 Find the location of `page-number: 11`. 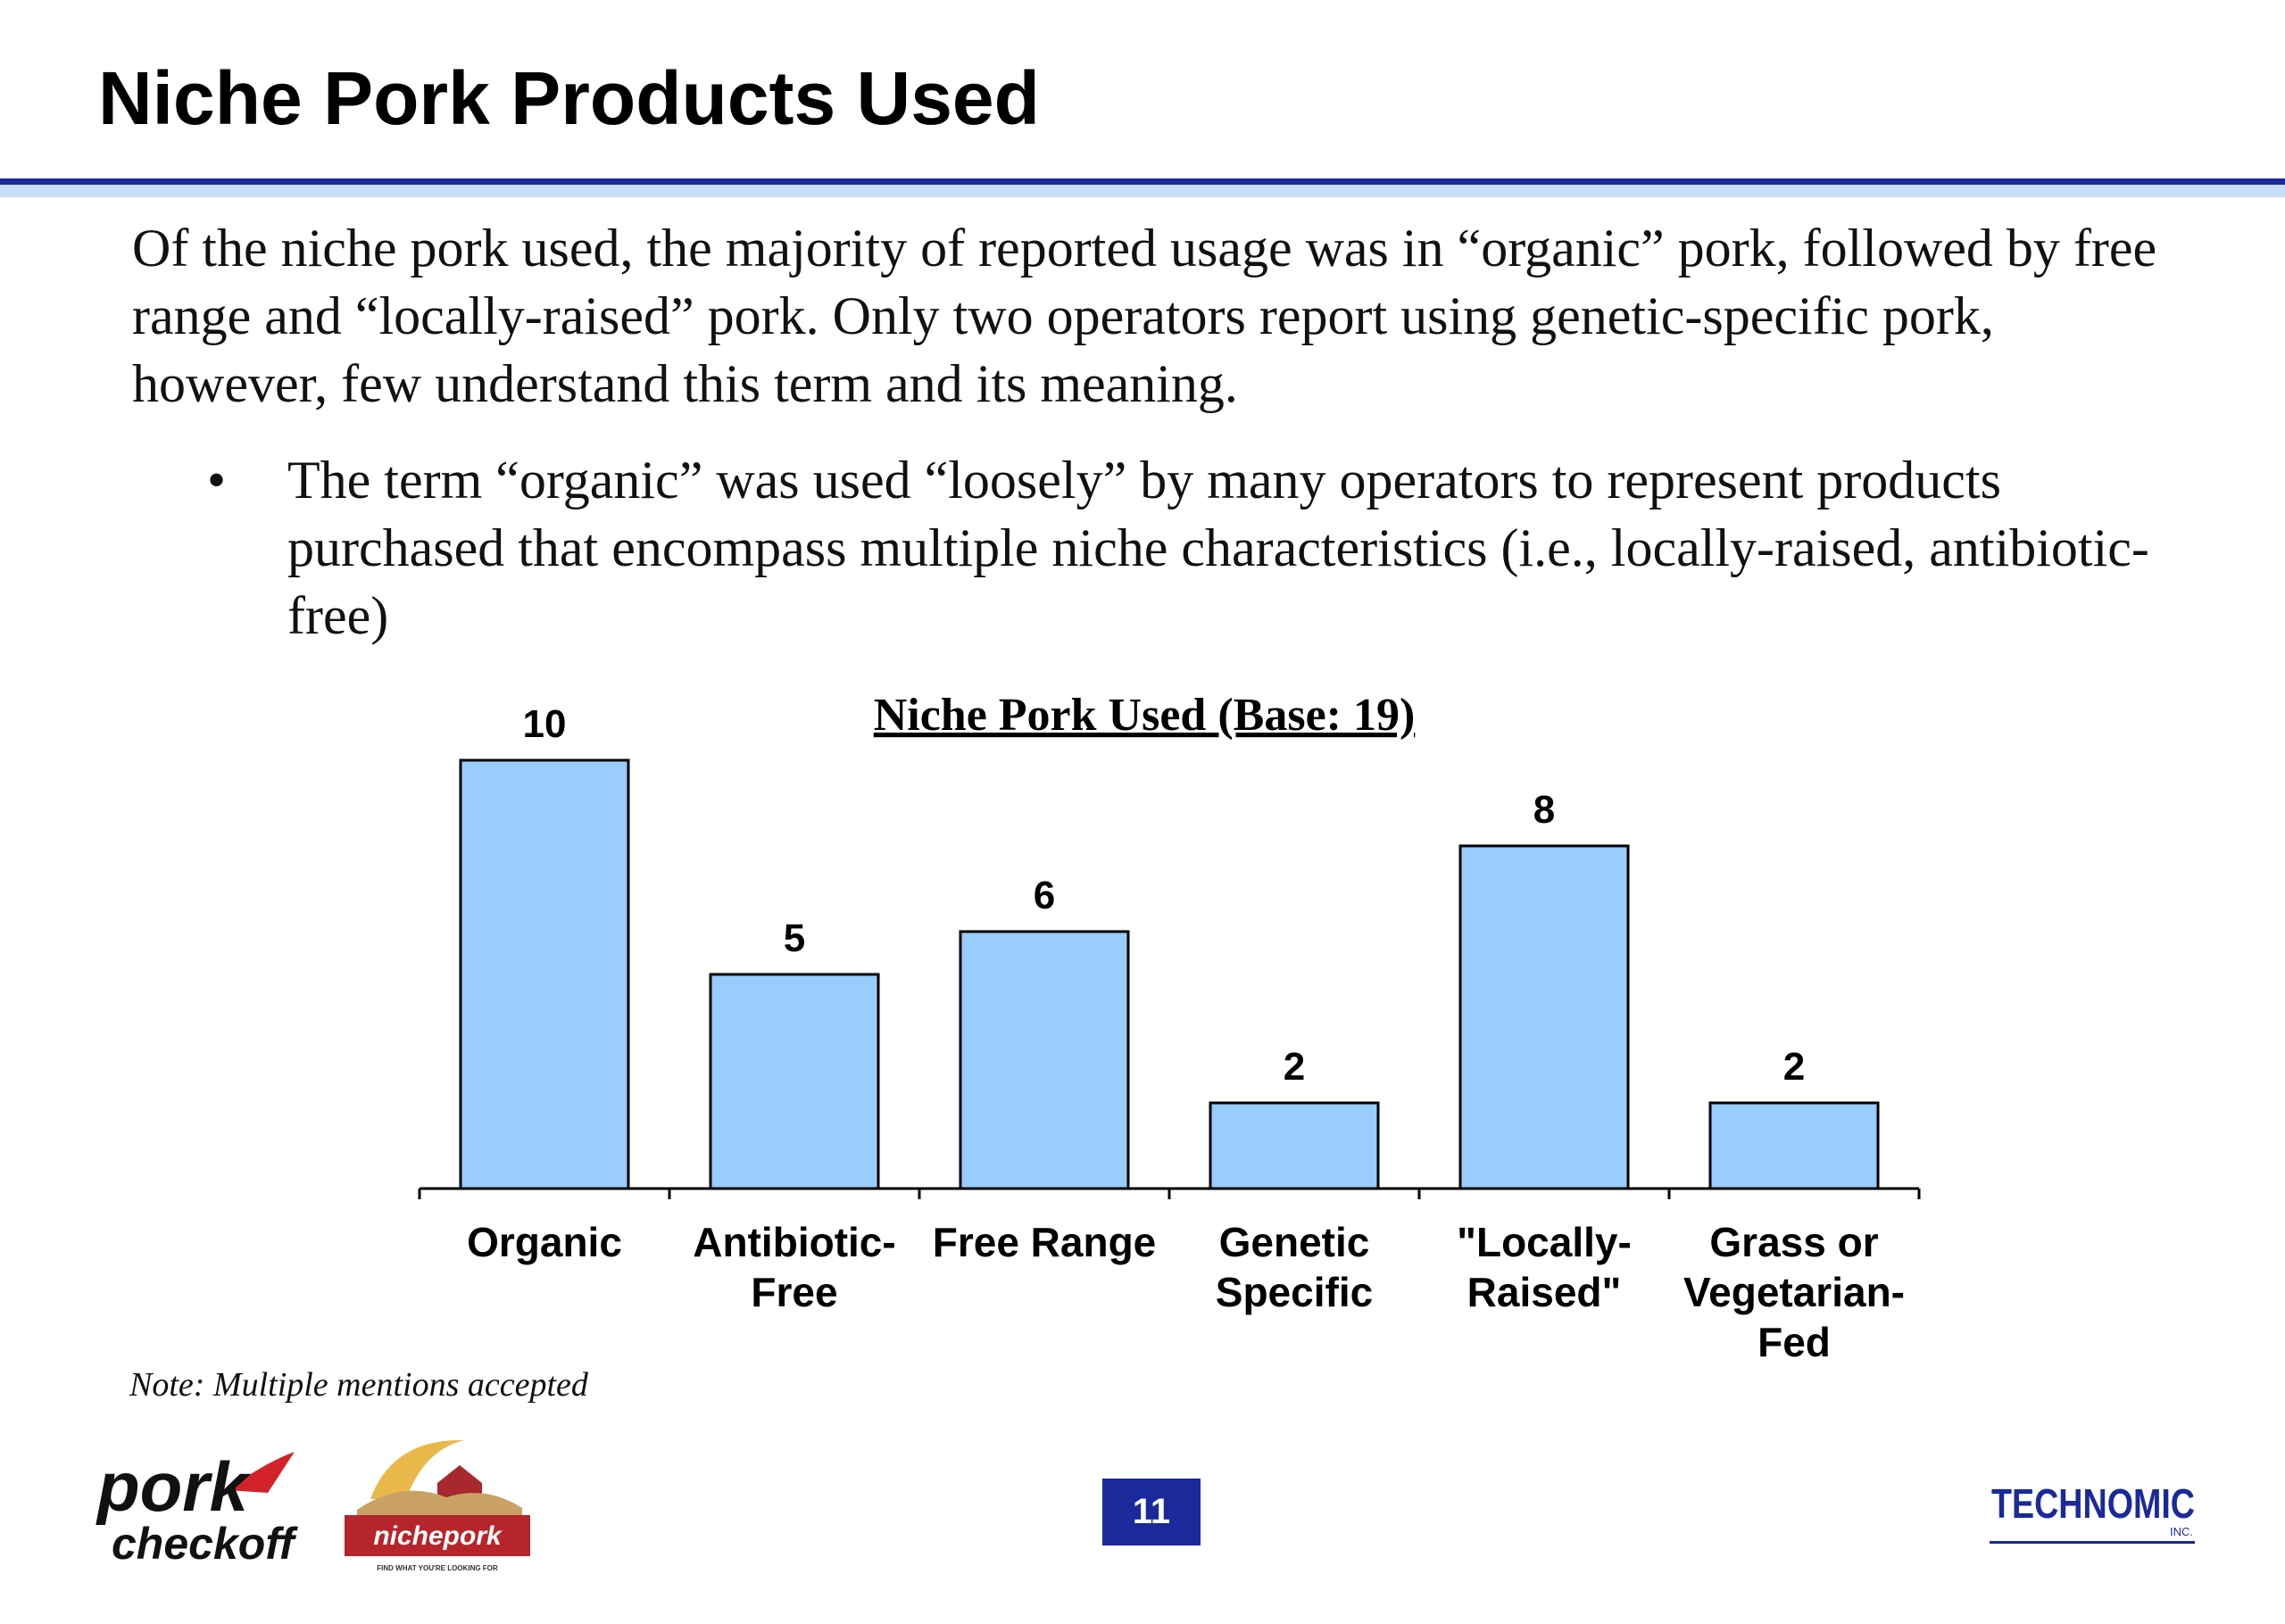

page-number: 11 is located at coordinates (1151, 1512).